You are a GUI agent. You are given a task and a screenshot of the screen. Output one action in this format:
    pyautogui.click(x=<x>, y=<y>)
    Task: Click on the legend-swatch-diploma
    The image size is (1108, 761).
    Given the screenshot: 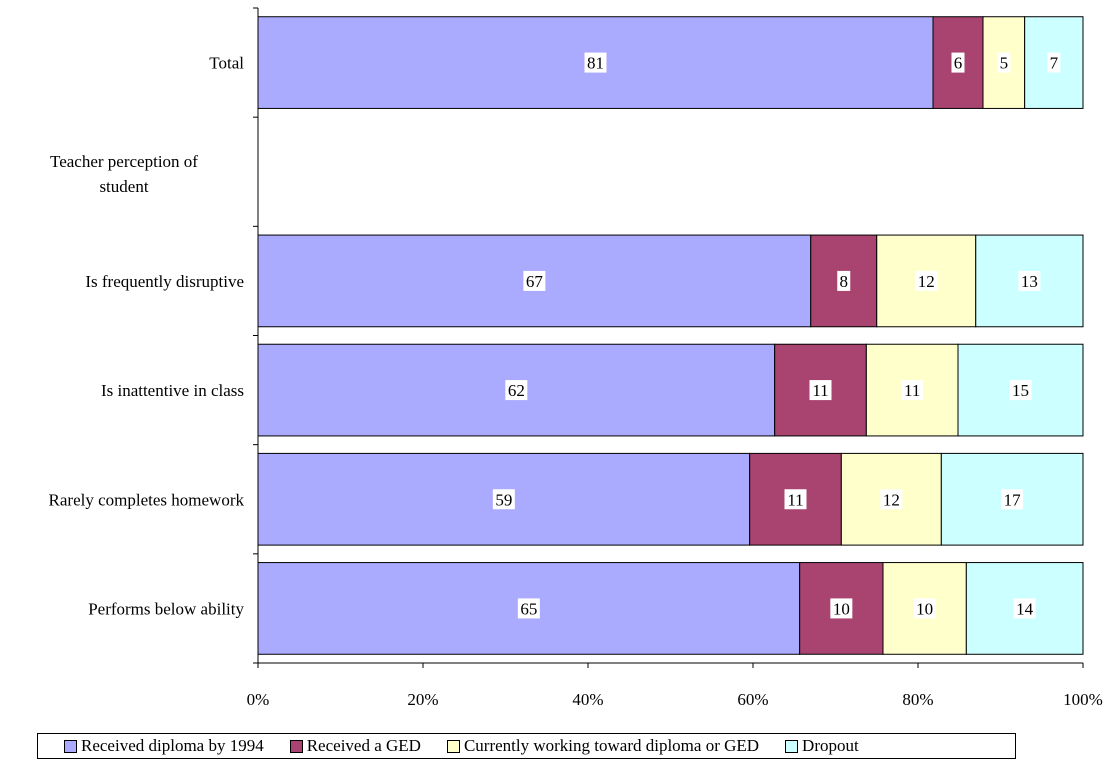 What is the action you would take?
    pyautogui.click(x=70, y=746)
    